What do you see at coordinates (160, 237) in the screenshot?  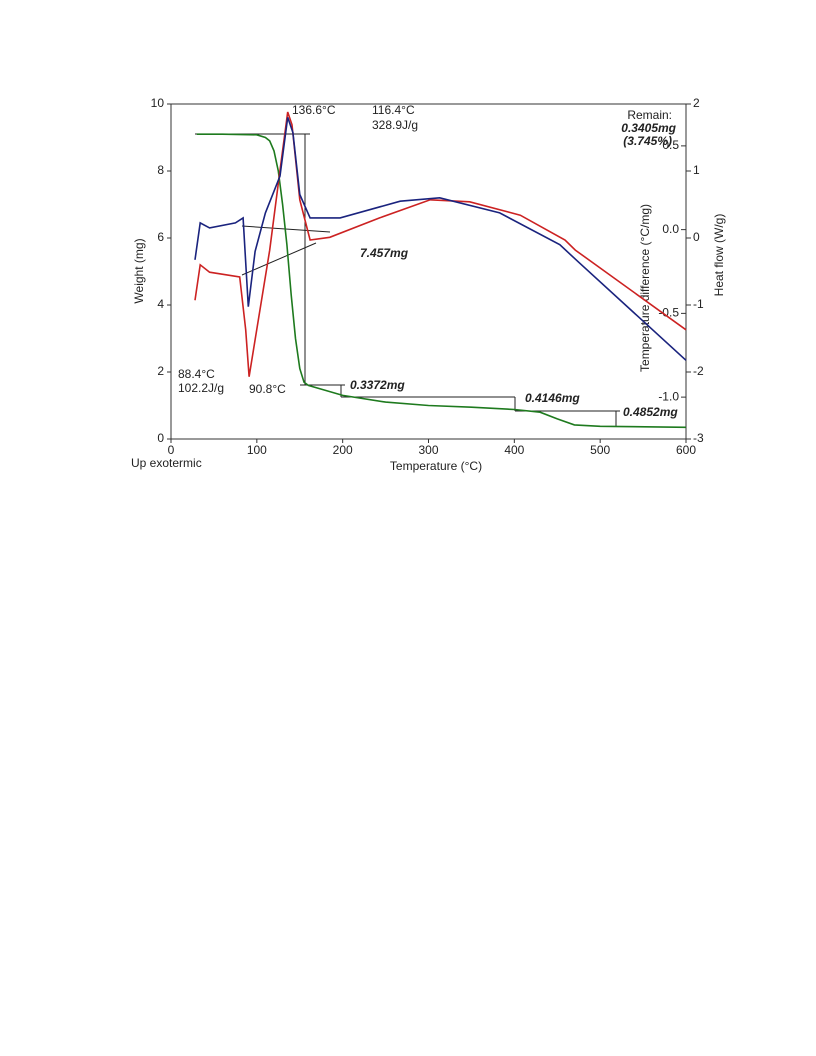 I see `y-tick-label: 6` at bounding box center [160, 237].